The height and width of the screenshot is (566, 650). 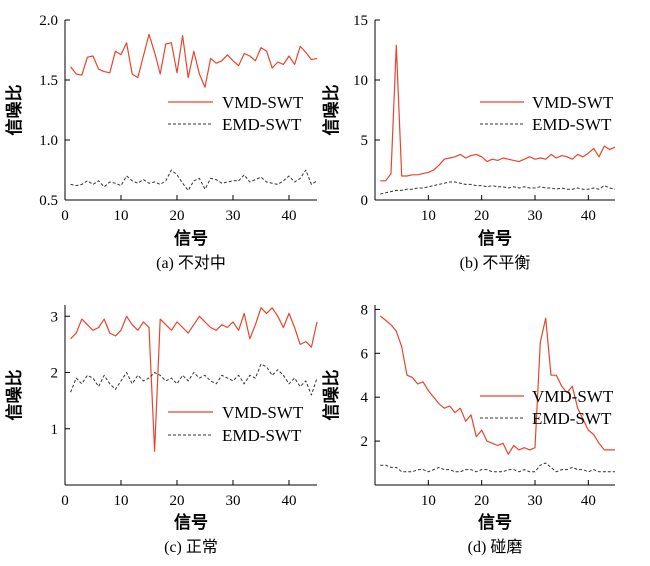 I want to click on y-tick-label: 15, so click(x=360, y=21).